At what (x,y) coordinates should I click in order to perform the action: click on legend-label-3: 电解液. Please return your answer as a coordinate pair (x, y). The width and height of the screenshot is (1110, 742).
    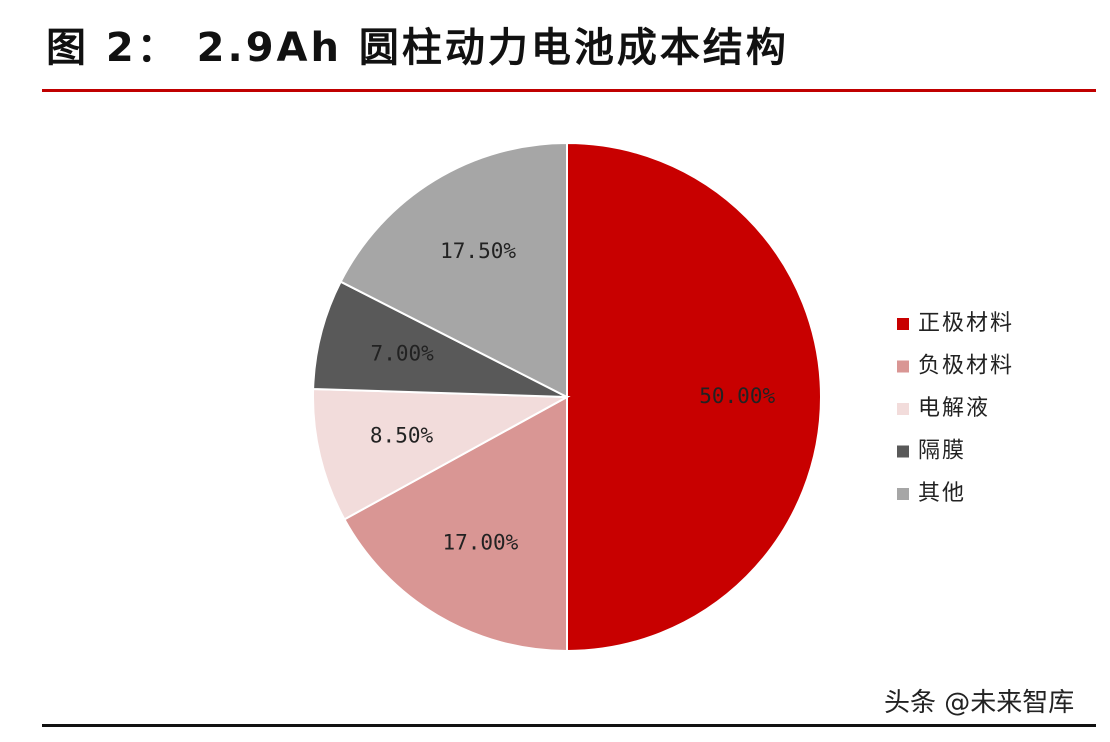
    Looking at the image, I should click on (954, 408).